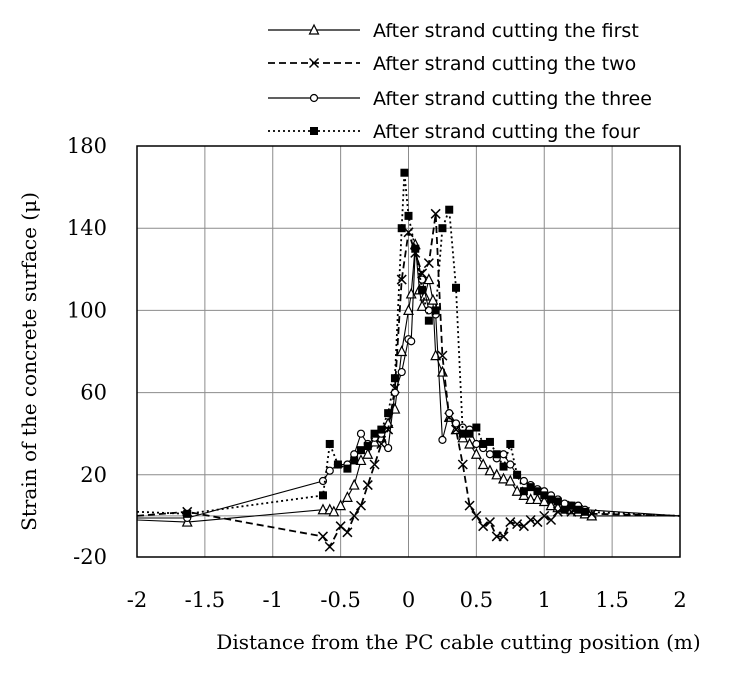  I want to click on legend-label-3: After strand cutting the three, so click(512, 99).